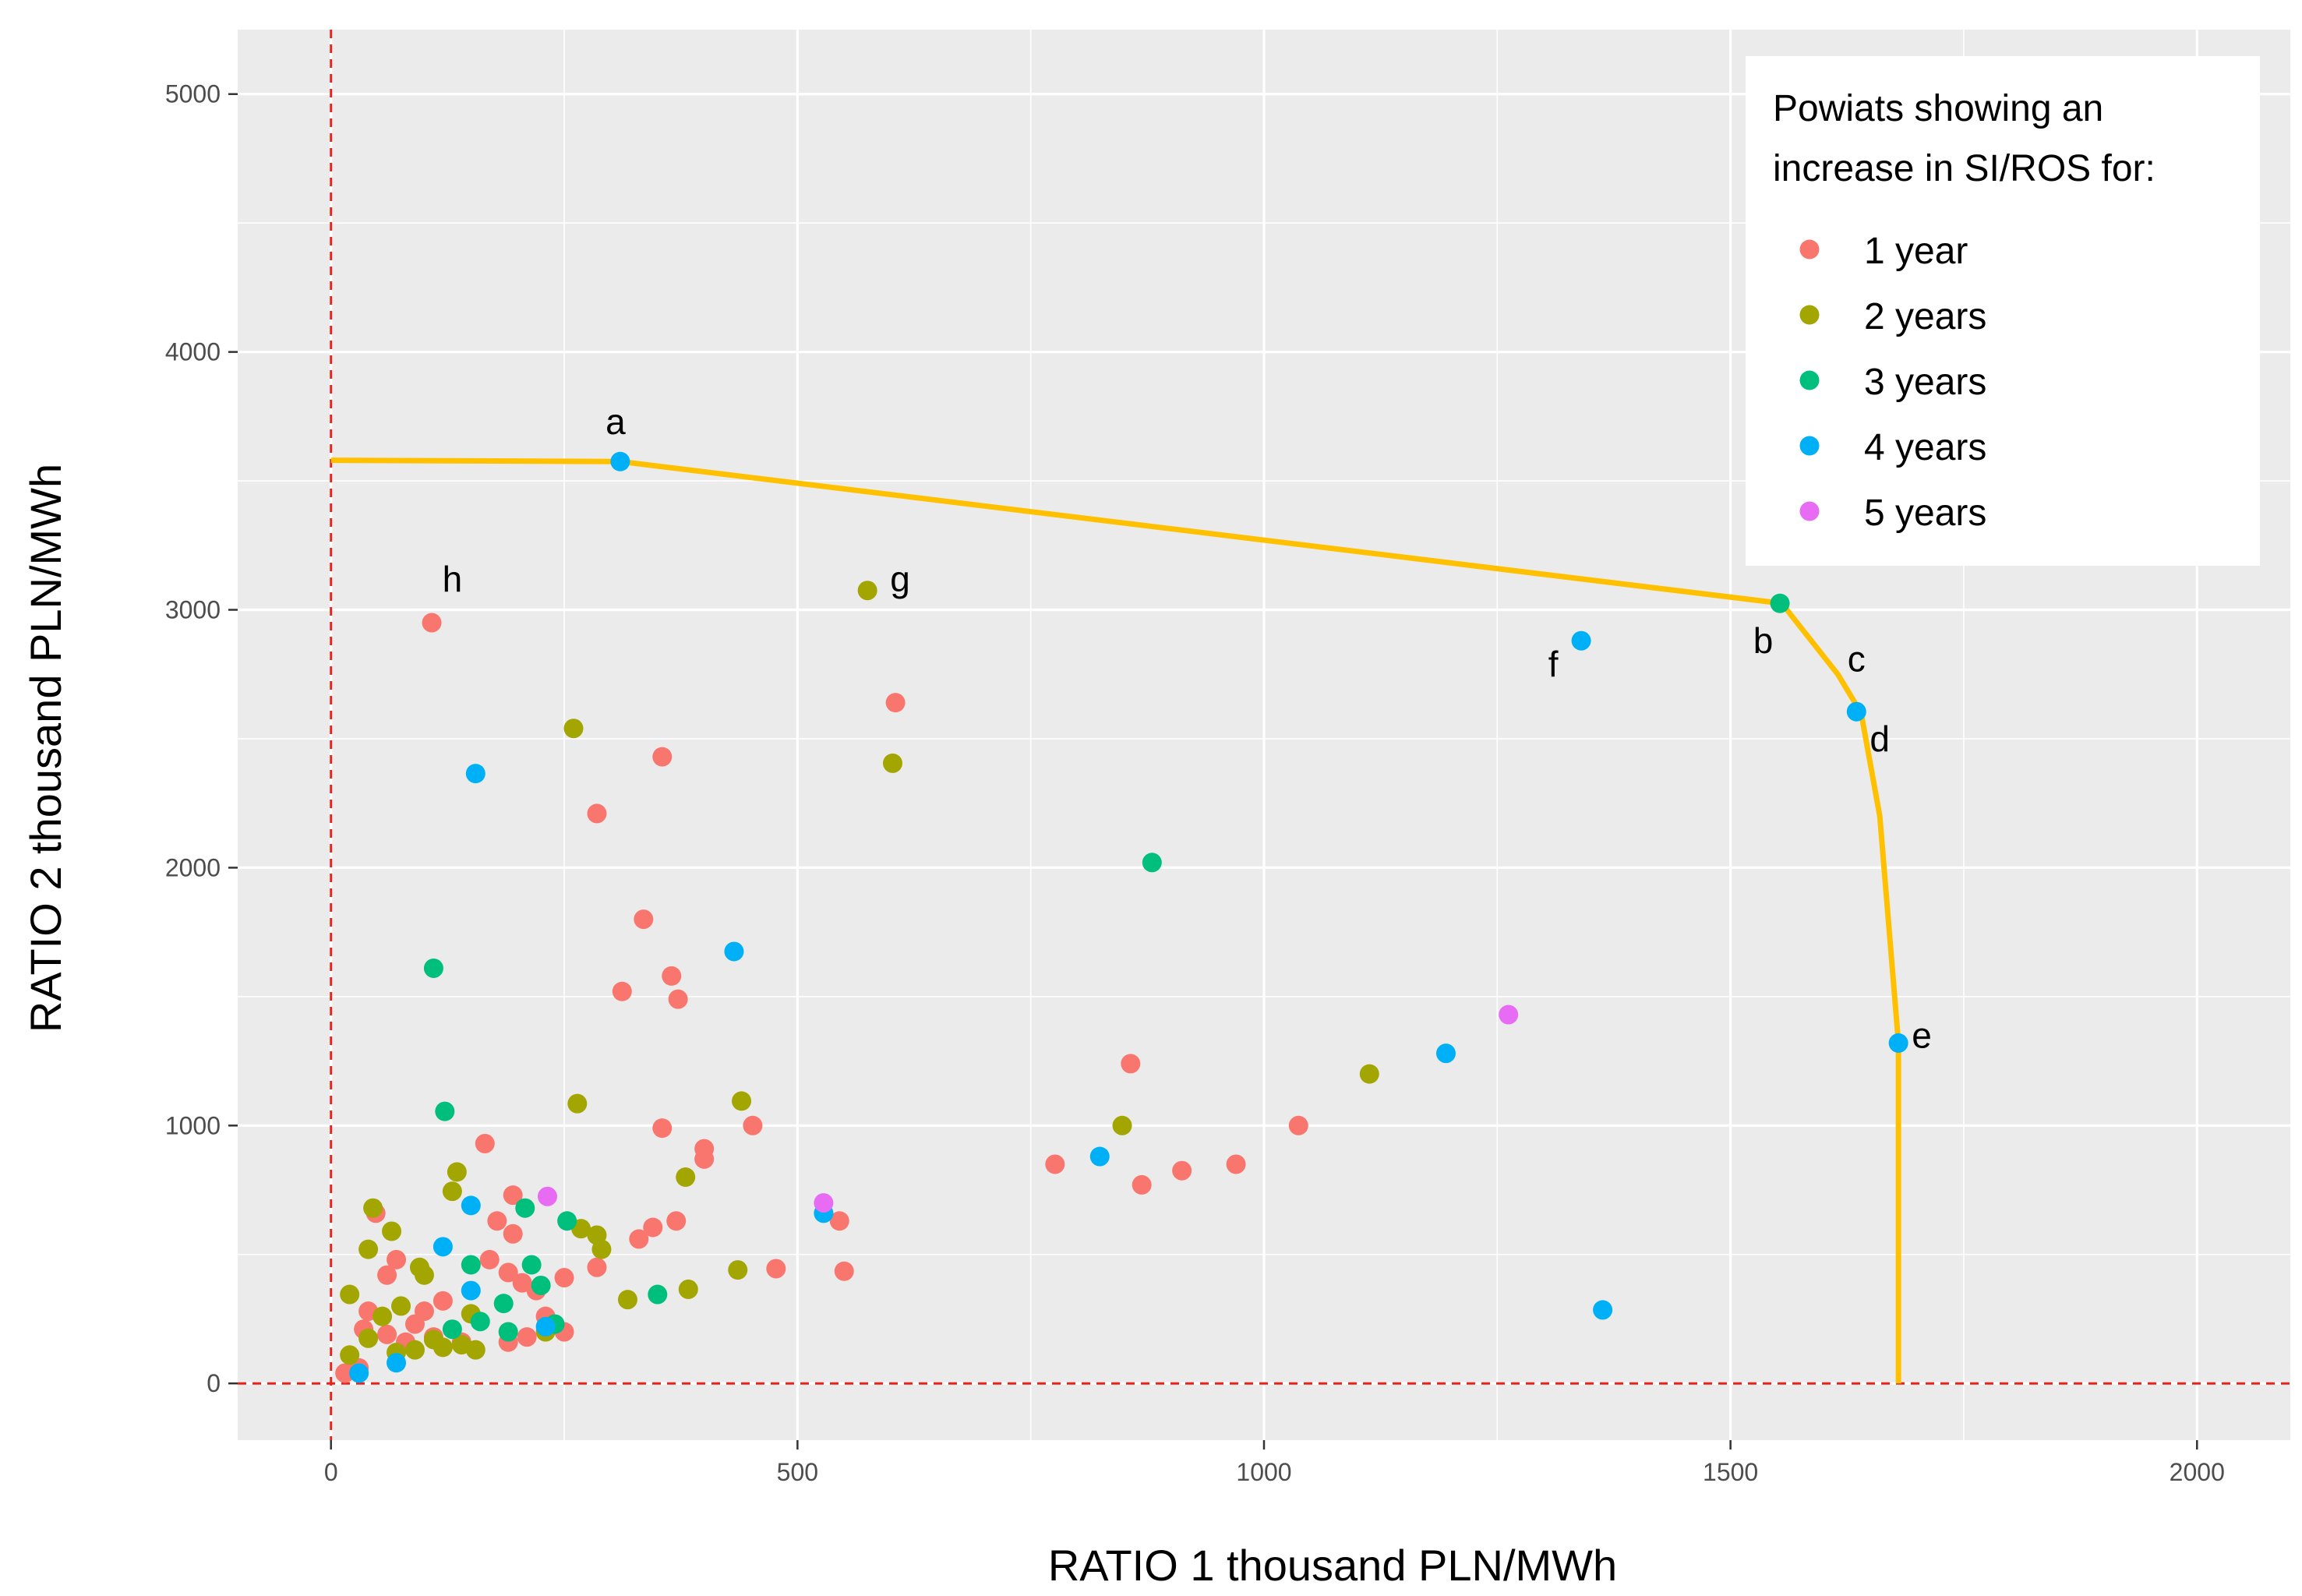  Describe the element at coordinates (1925, 447) in the screenshot. I see `legend-label: 4 years` at that location.